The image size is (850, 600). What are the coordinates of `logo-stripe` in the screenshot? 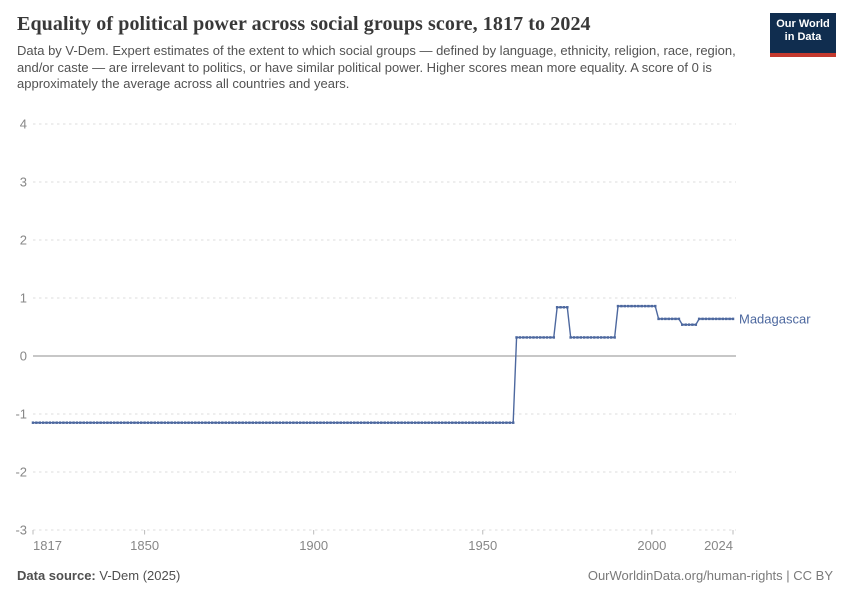 It's located at (803, 55).